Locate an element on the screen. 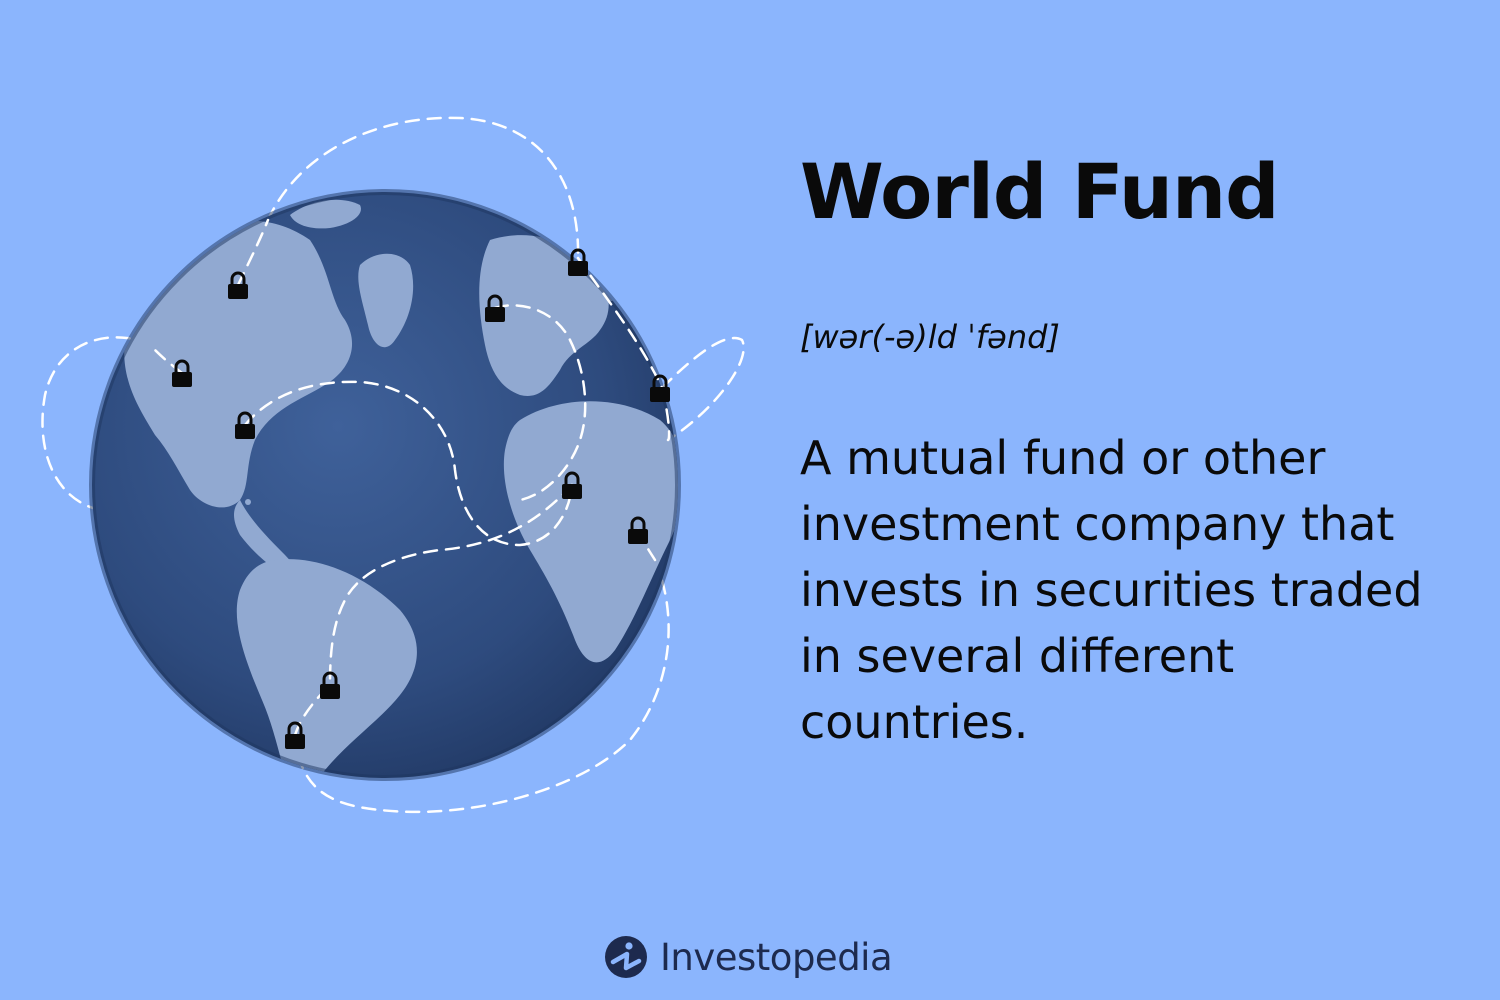  brand-footer: Investopedia is located at coordinates (748, 957).